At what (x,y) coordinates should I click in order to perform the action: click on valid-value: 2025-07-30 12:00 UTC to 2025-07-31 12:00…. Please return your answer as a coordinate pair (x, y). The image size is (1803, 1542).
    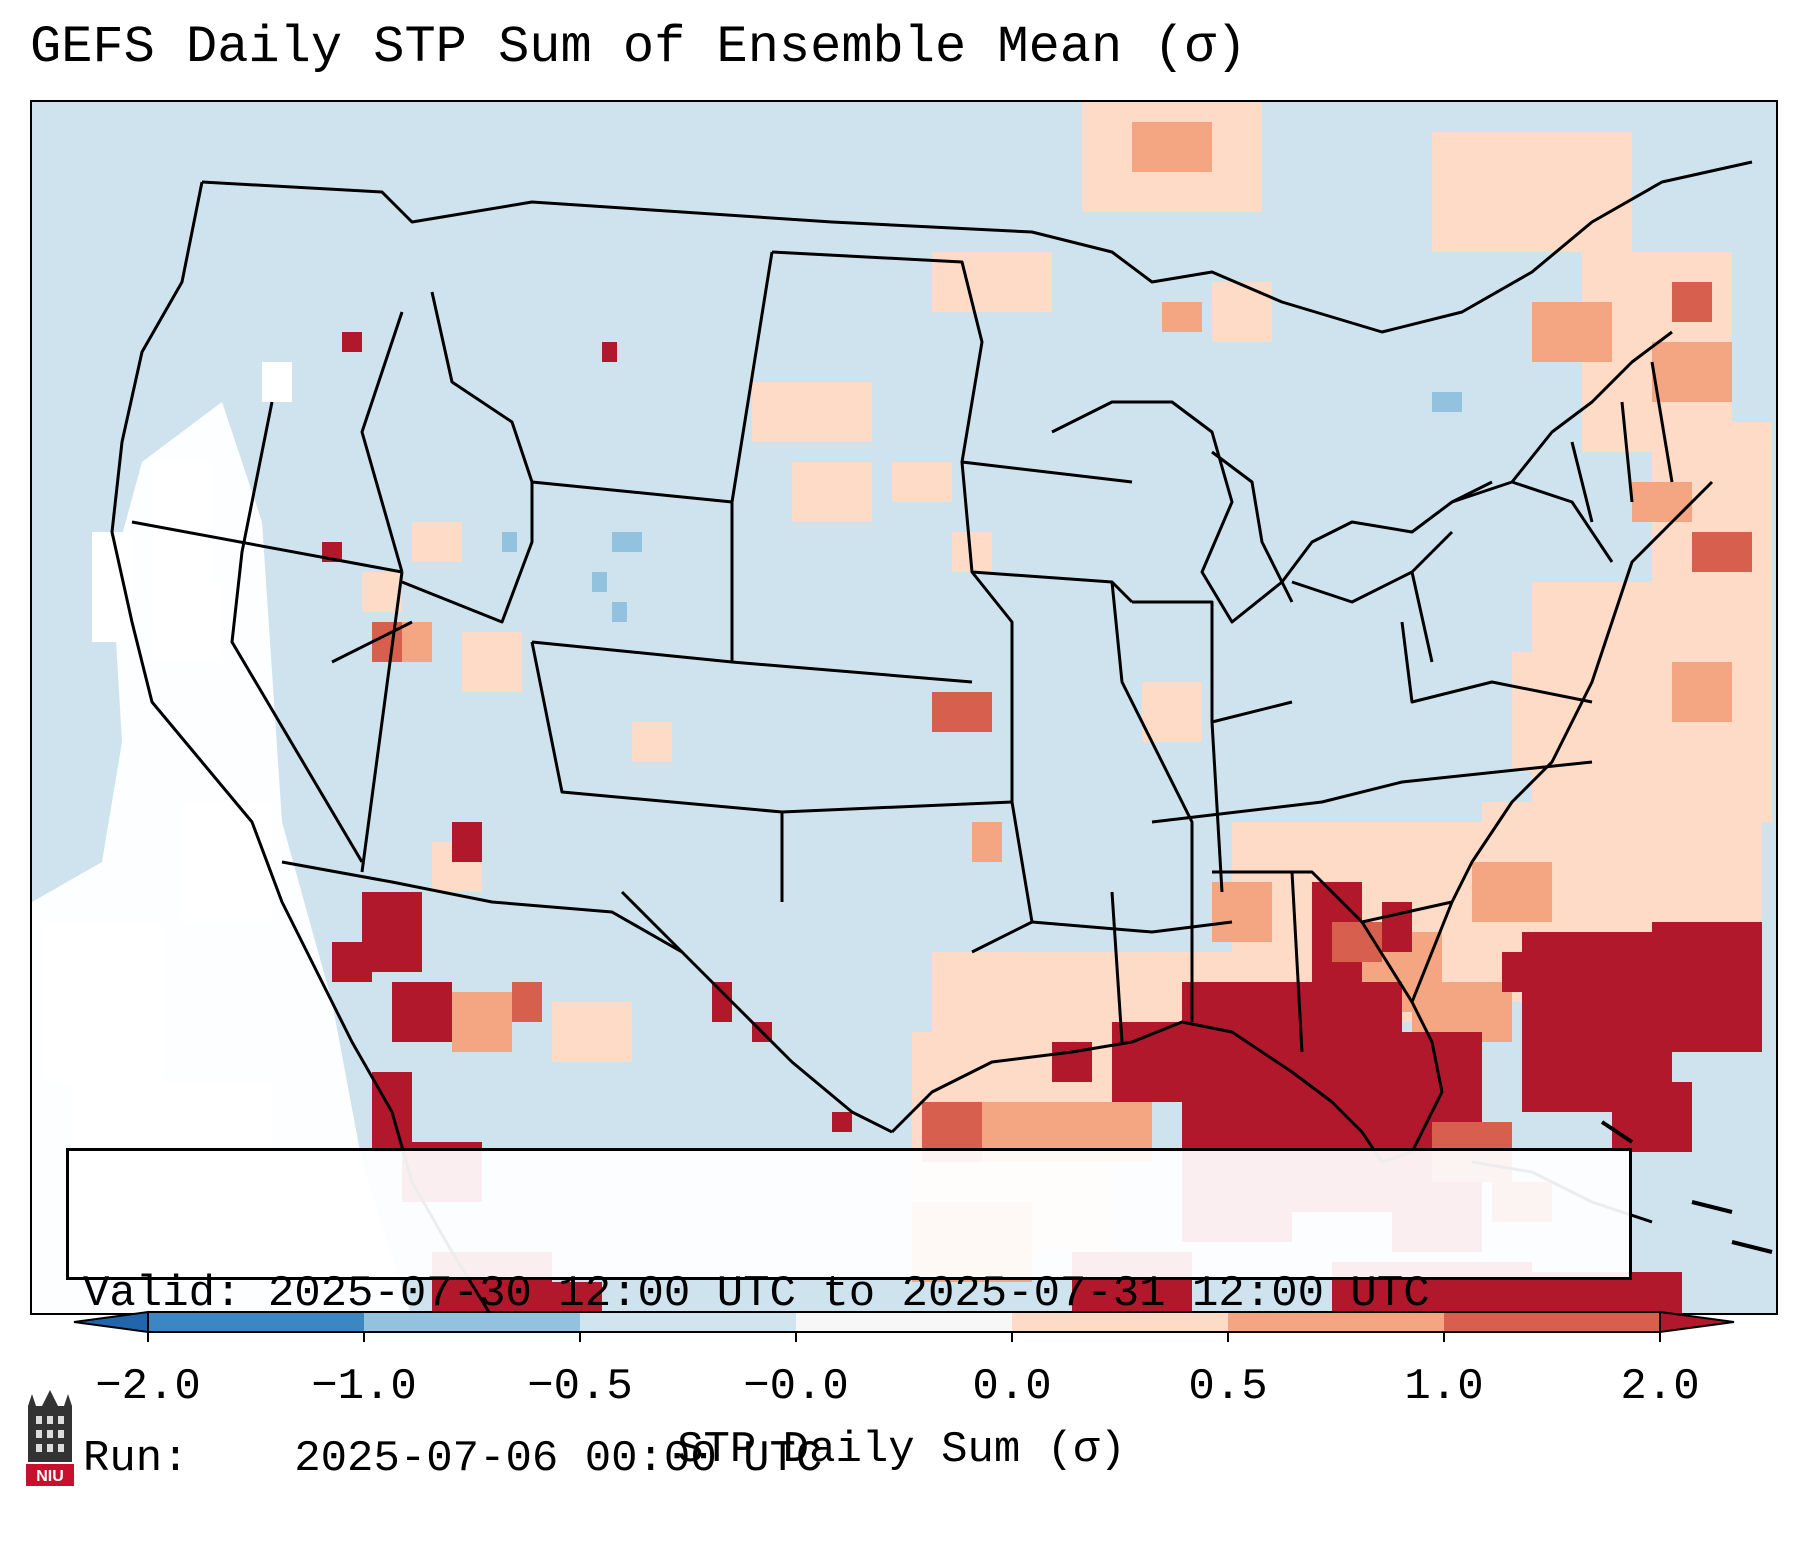
    Looking at the image, I should click on (848, 1294).